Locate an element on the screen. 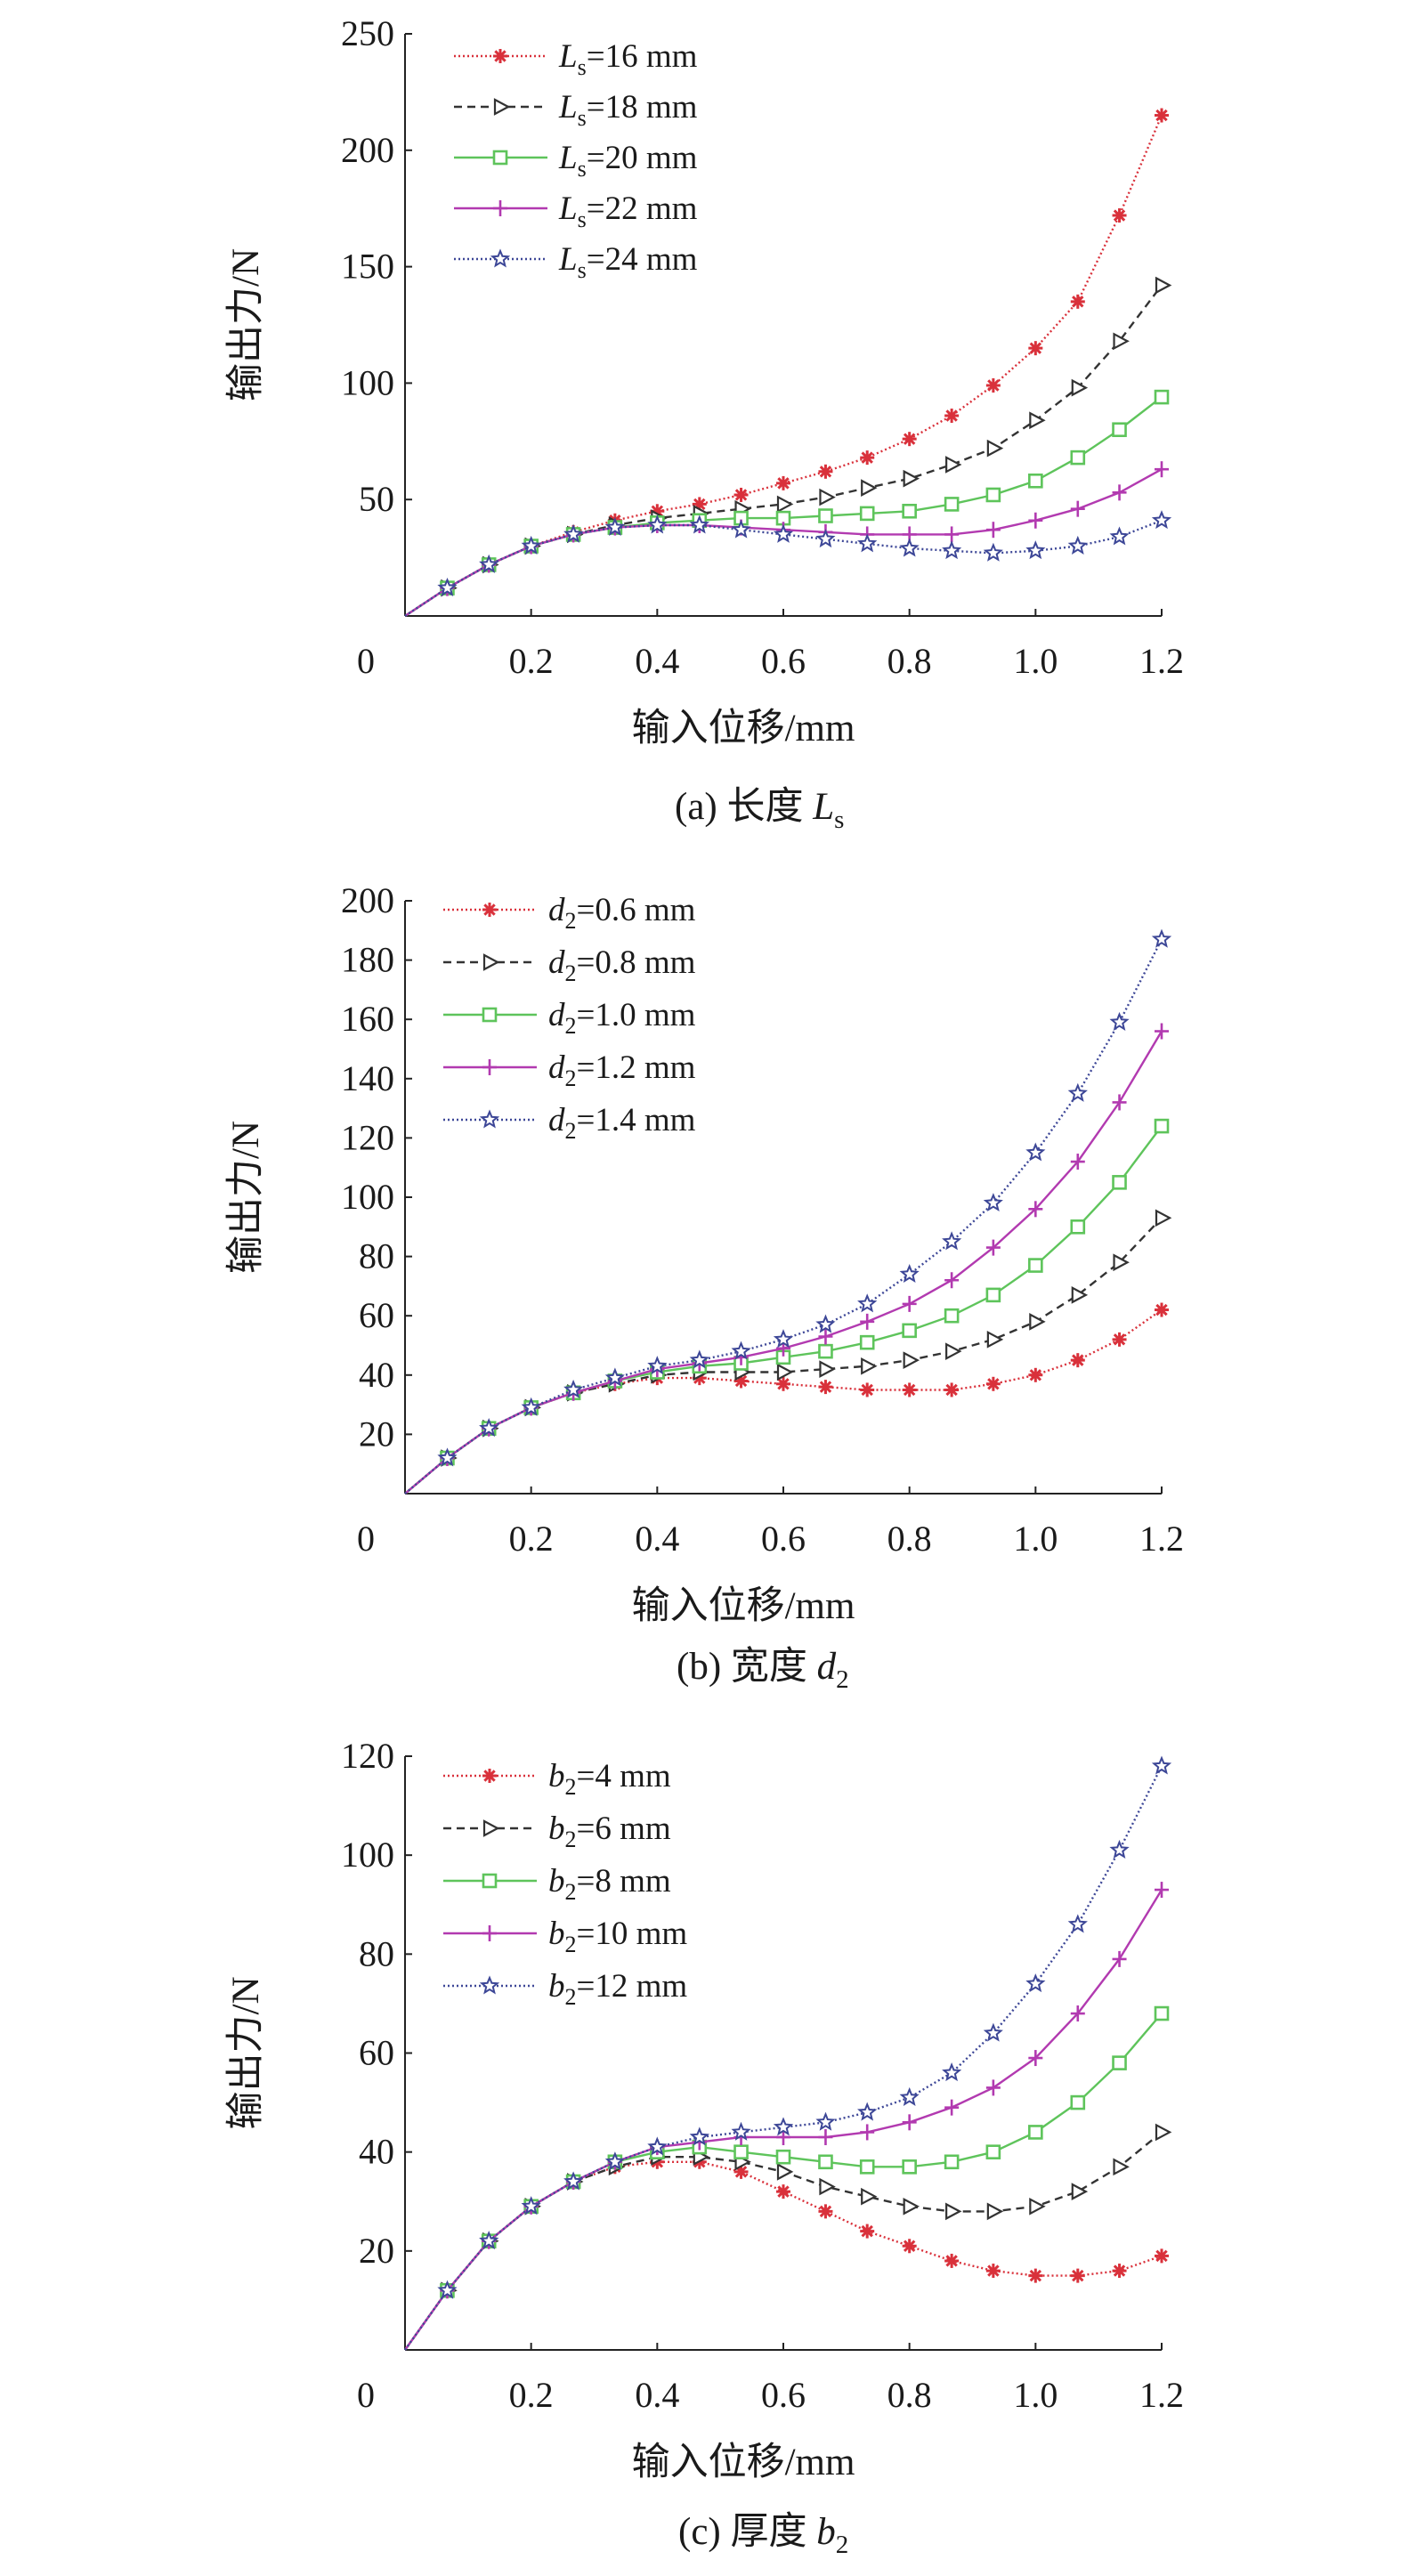 This screenshot has height=2576, width=1402. chart-c-legend-marker is located at coordinates (489, 1933).